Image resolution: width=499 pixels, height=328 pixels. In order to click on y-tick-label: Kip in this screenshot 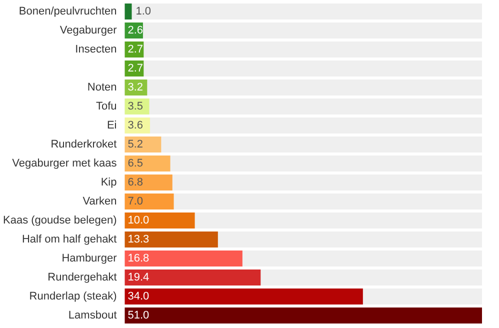, I will do `click(108, 182)`.